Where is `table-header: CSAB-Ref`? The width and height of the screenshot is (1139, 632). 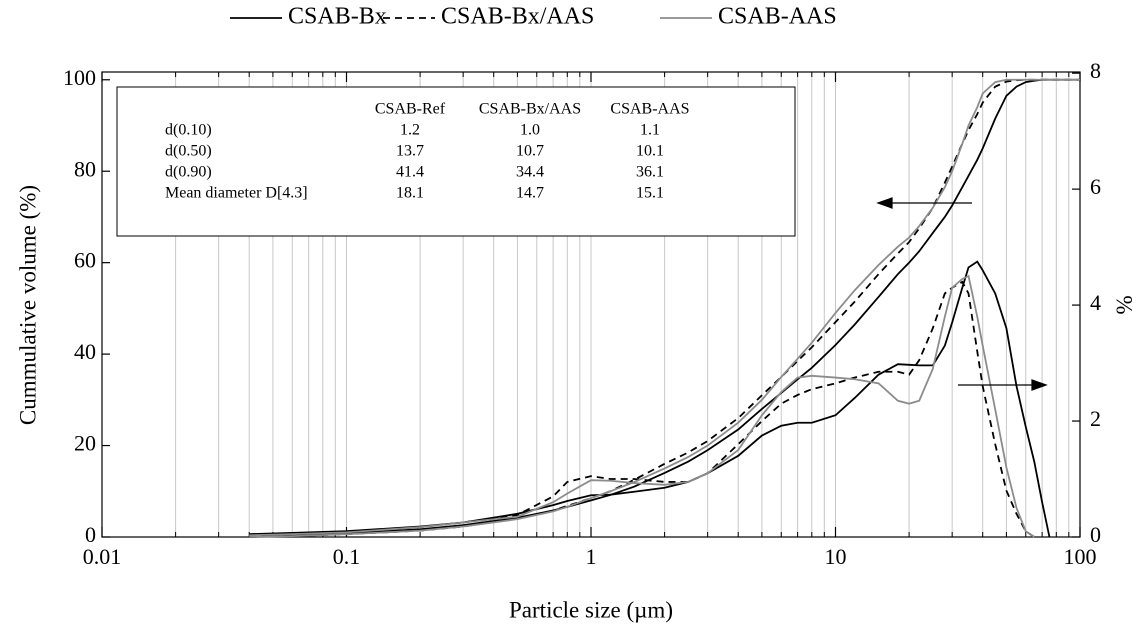 table-header: CSAB-Ref is located at coordinates (410, 109).